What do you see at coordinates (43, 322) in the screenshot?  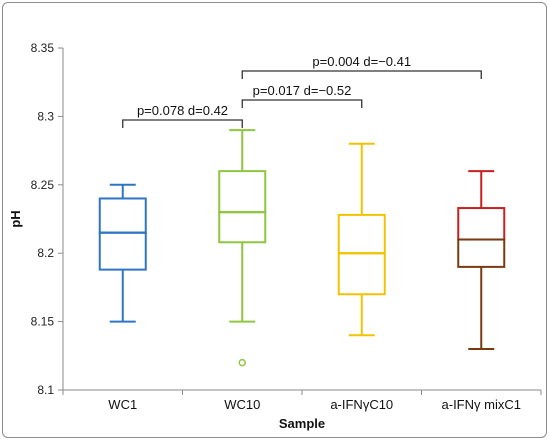 I see `y-tick-label: 8.15` at bounding box center [43, 322].